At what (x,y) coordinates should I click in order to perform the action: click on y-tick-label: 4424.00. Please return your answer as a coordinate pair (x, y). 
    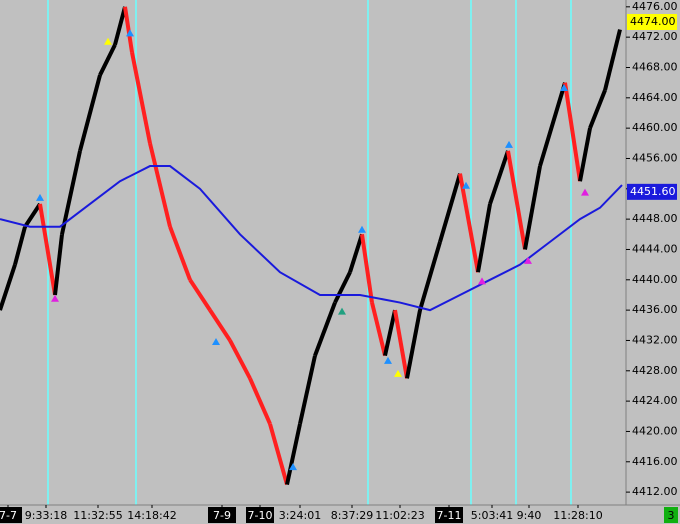
    Looking at the image, I should click on (655, 400).